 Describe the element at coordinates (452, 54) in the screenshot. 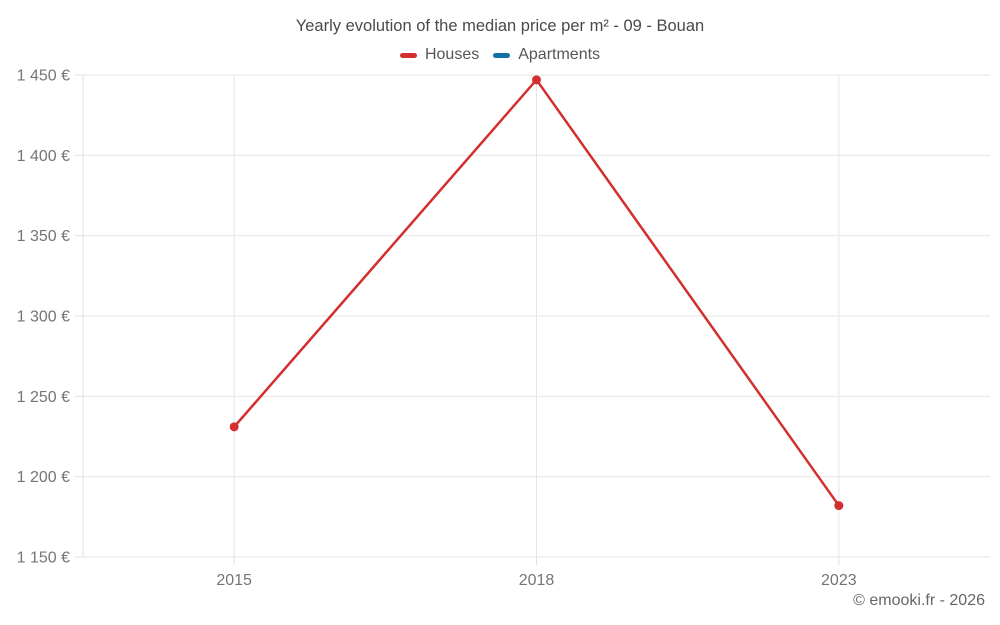

I see `legend-label: Houses` at that location.